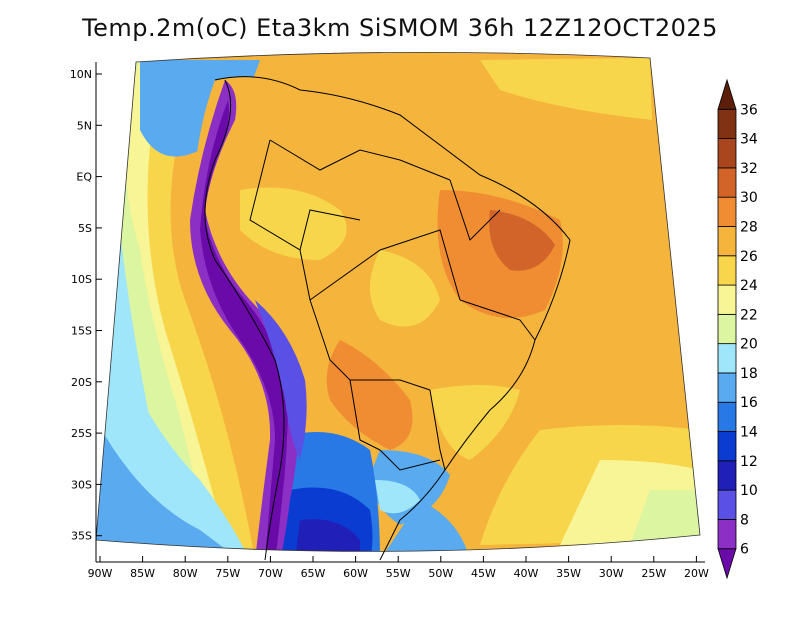 This screenshot has height=618, width=800. Describe the element at coordinates (185, 573) in the screenshot. I see `lon-tick-label: 80W` at that location.